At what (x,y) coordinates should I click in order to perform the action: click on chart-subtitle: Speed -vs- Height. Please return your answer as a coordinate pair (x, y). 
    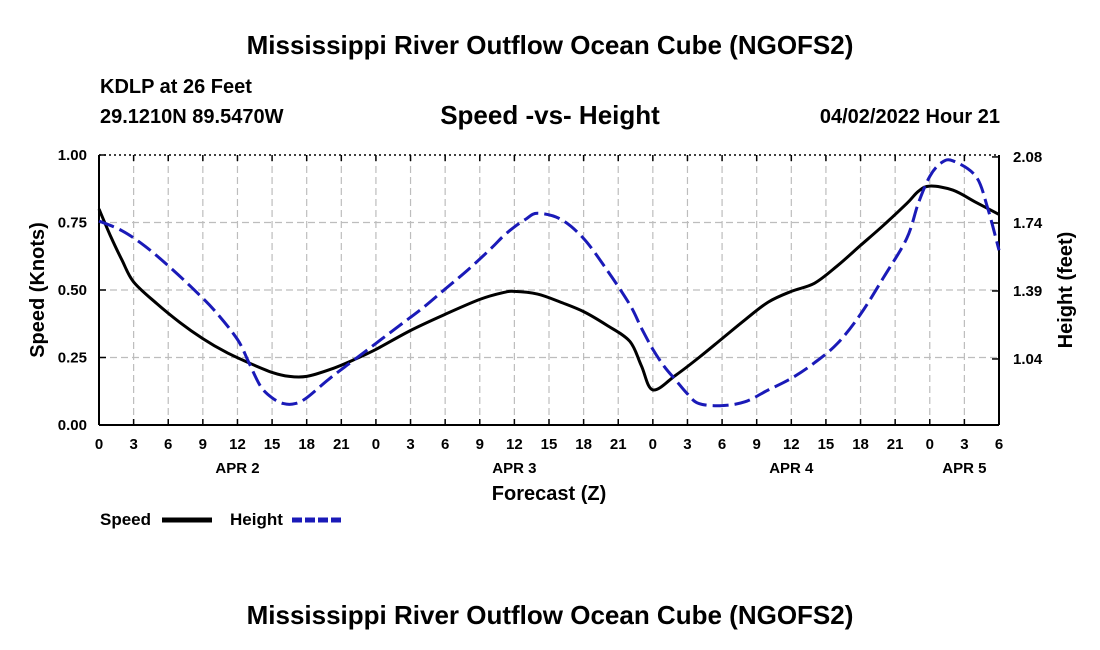
    Looking at the image, I should click on (550, 115).